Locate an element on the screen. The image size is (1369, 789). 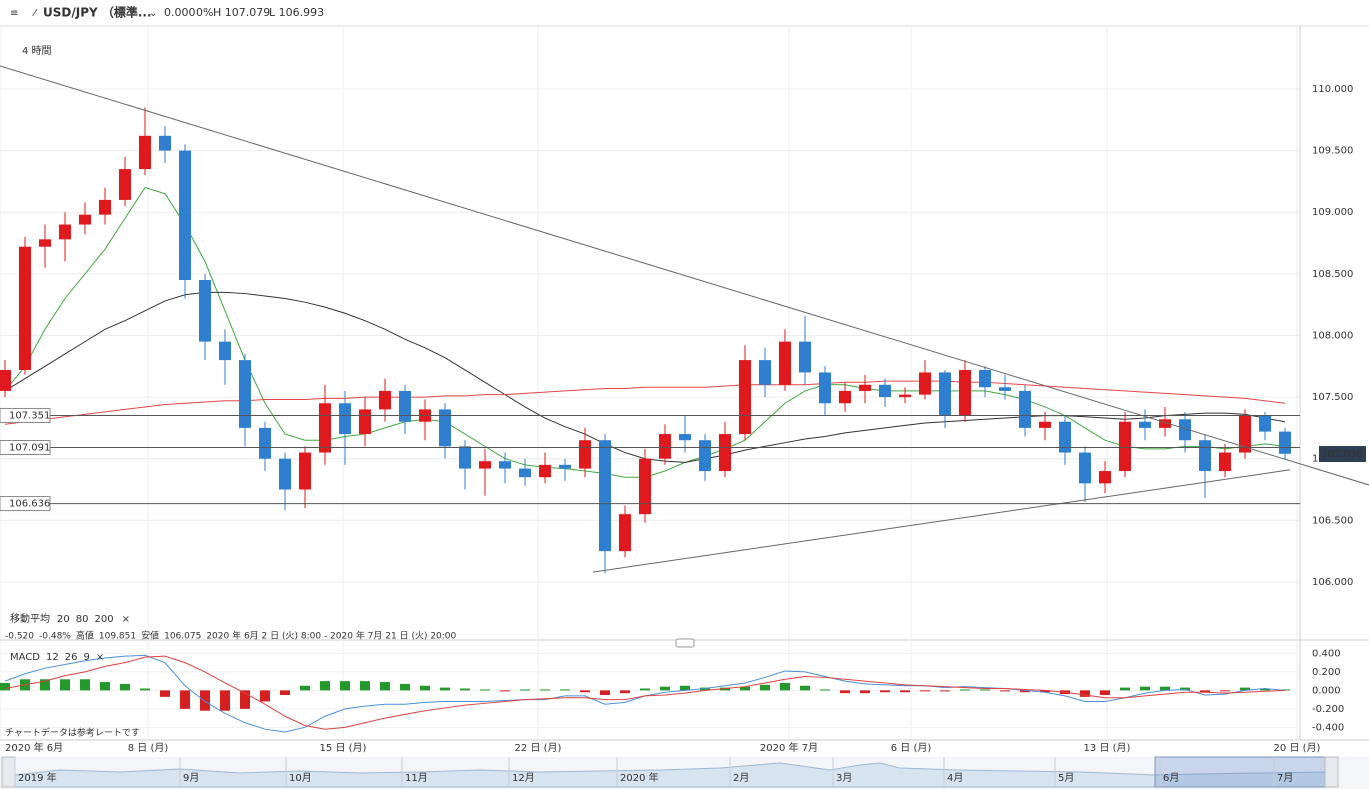
navigator-selection is located at coordinates (1240, 772).